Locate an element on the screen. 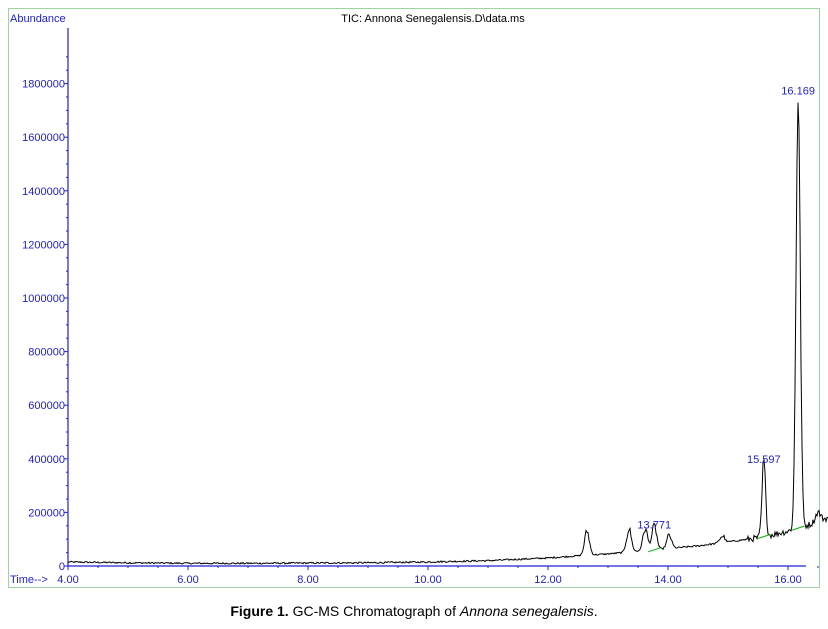 The image size is (828, 629). x-axis-label: Time--> is located at coordinates (29, 580).